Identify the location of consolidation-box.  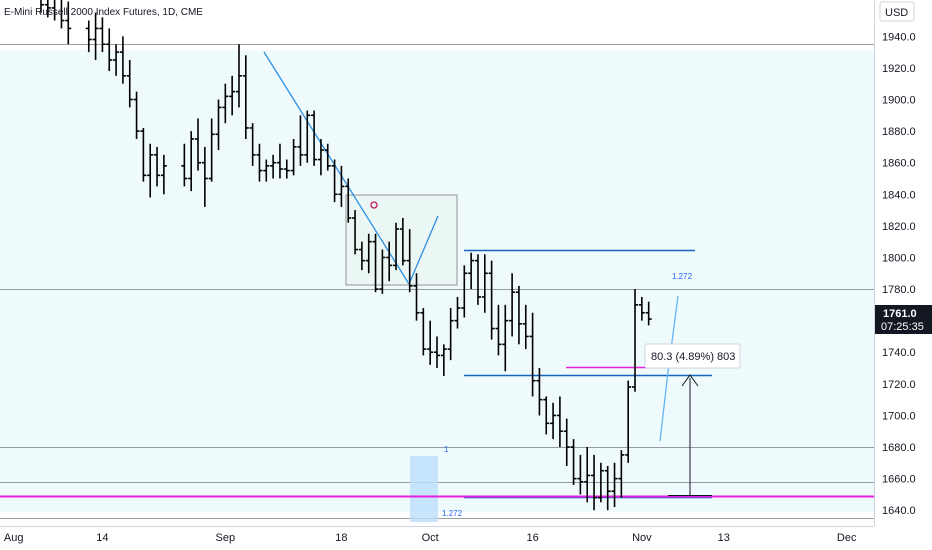
(401, 240).